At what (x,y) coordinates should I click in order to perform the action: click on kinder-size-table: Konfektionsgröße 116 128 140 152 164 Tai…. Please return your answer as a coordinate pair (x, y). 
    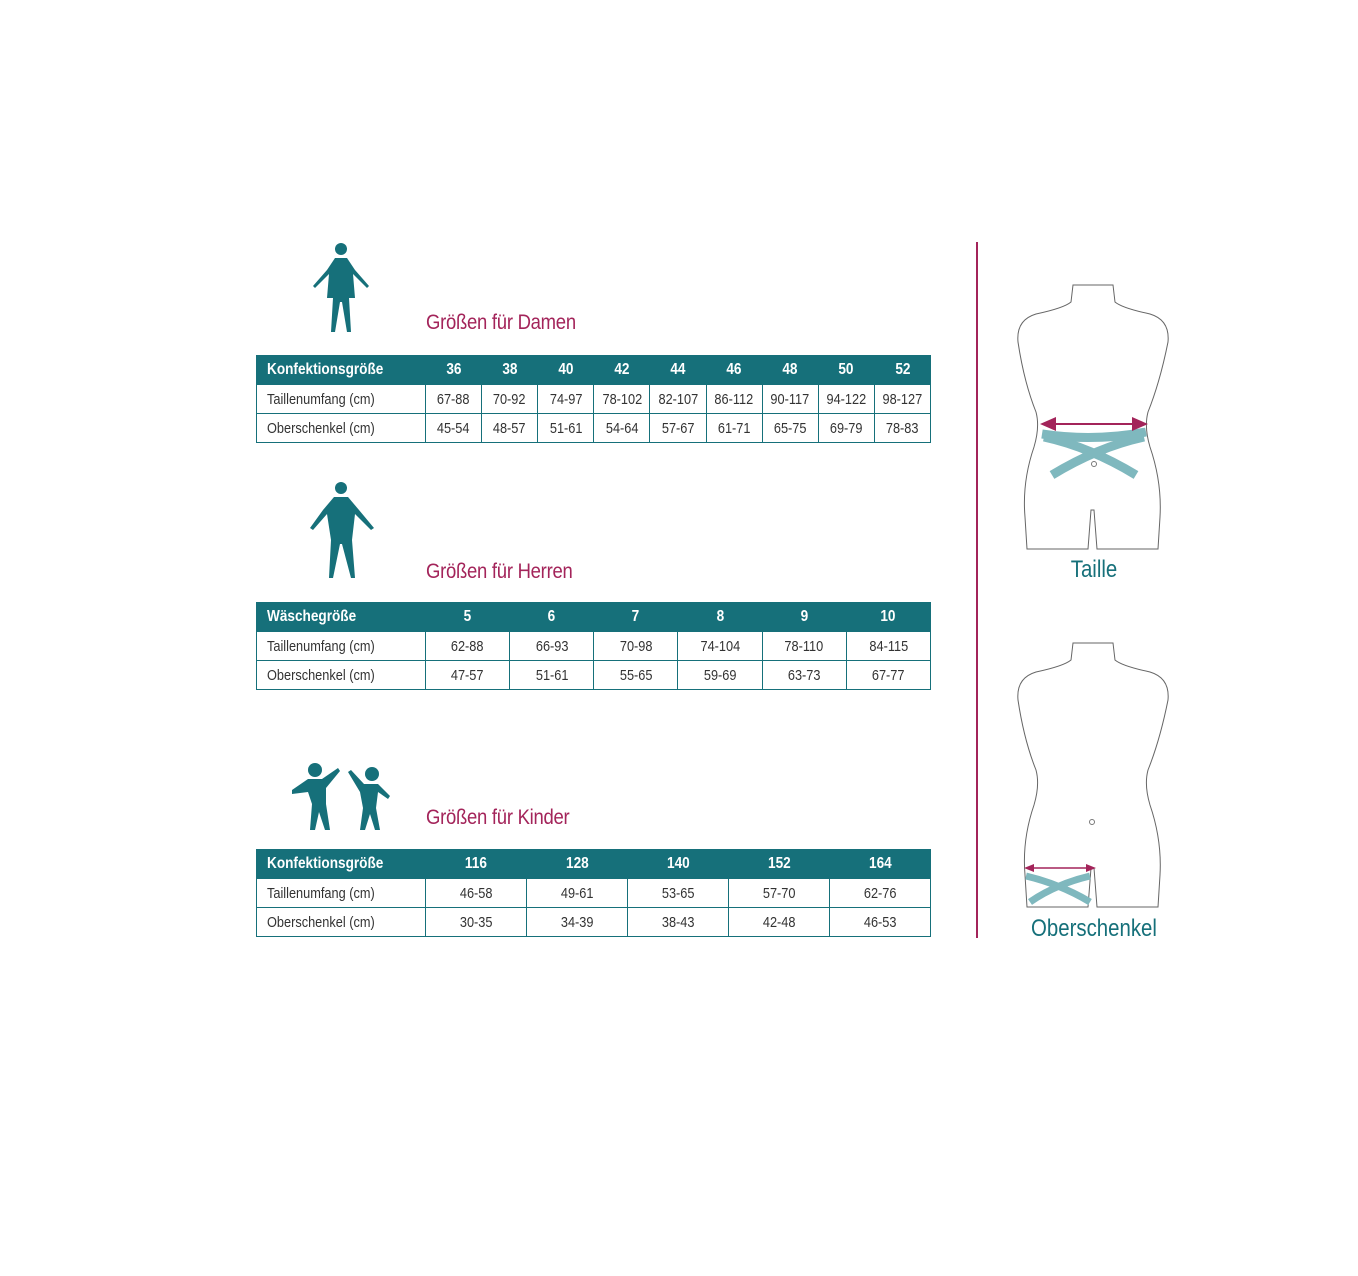
    Looking at the image, I should click on (593, 893).